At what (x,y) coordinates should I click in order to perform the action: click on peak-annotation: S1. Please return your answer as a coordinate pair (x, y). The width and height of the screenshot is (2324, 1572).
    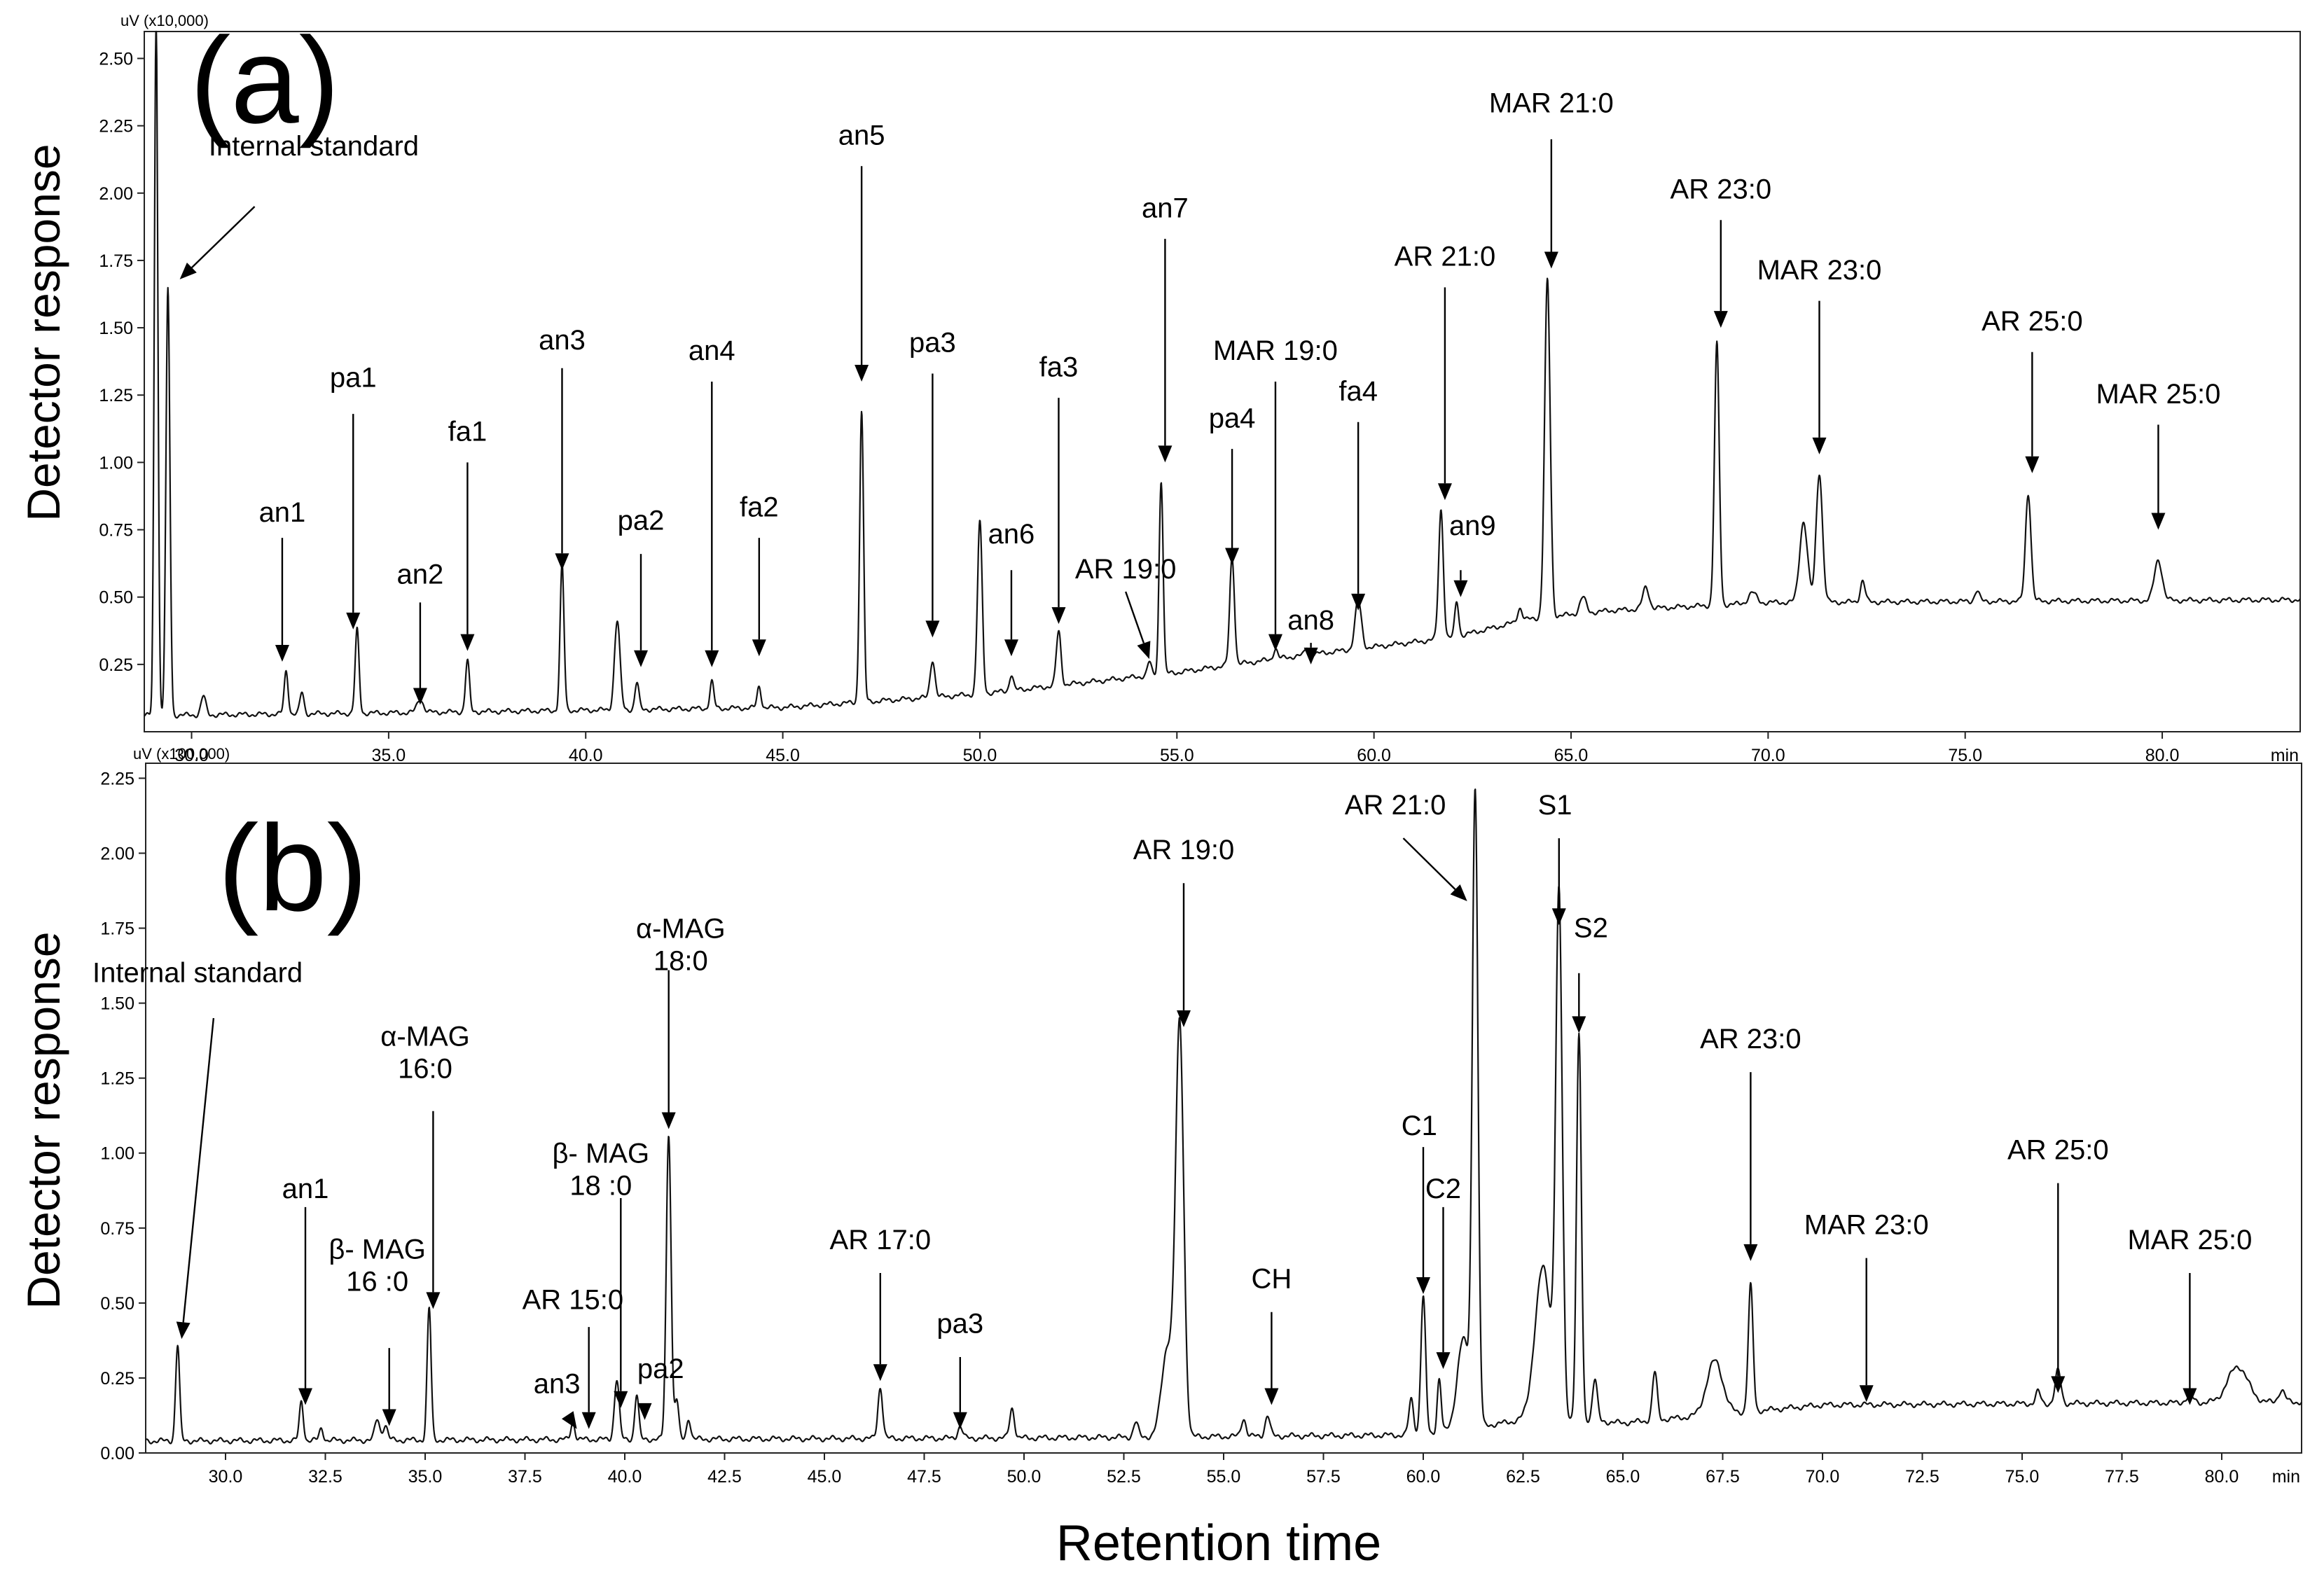
    Looking at the image, I should click on (1555, 858).